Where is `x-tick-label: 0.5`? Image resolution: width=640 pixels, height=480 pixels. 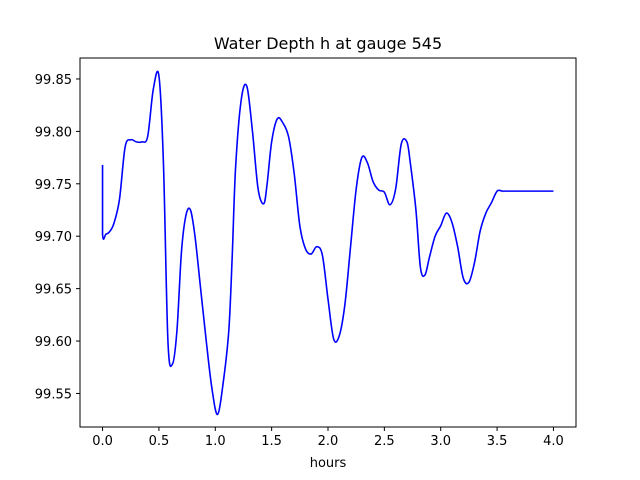 x-tick-label: 0.5 is located at coordinates (159, 441).